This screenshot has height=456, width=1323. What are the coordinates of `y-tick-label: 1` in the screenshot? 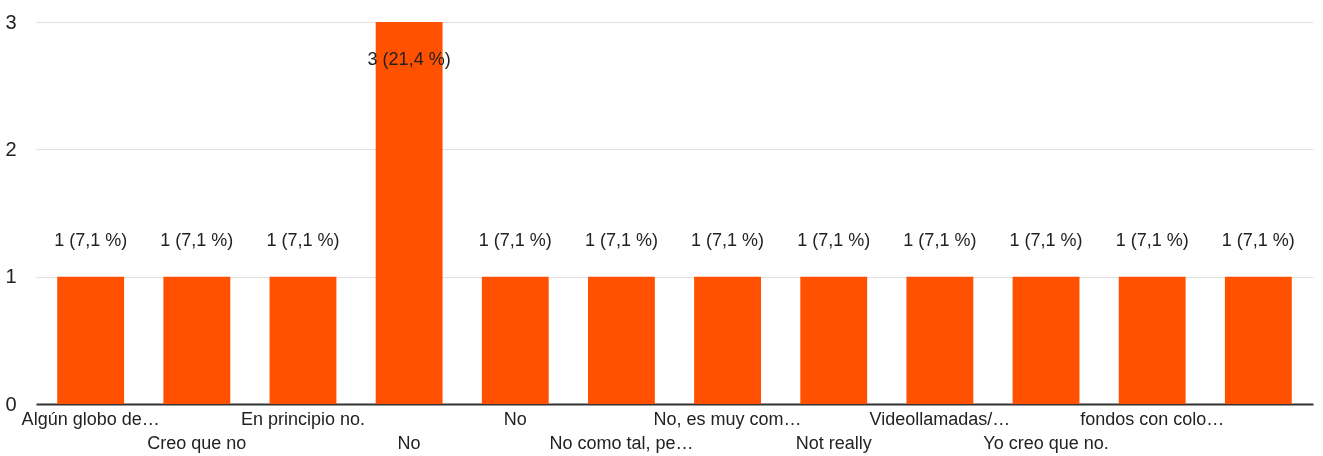 It's located at (11, 276).